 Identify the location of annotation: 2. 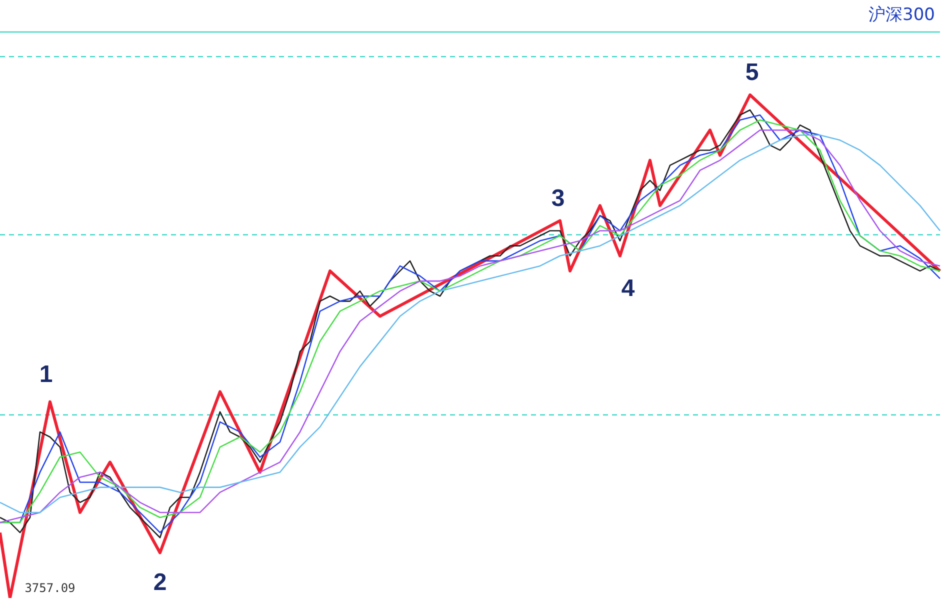
(160, 582).